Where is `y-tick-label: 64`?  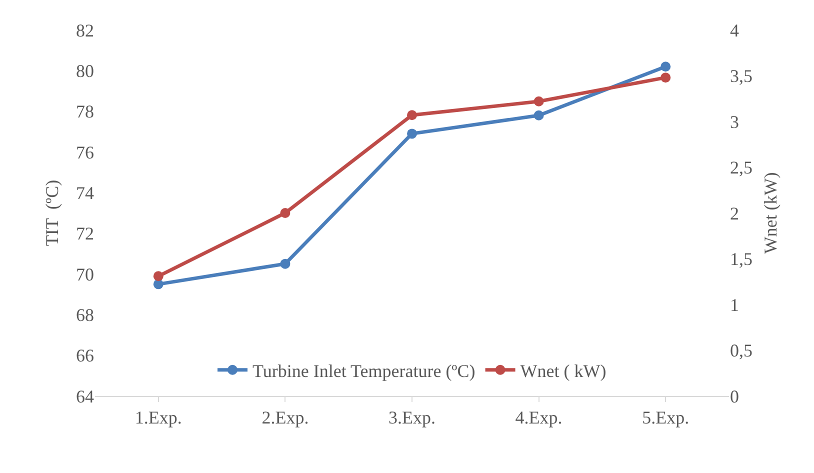 y-tick-label: 64 is located at coordinates (85, 396).